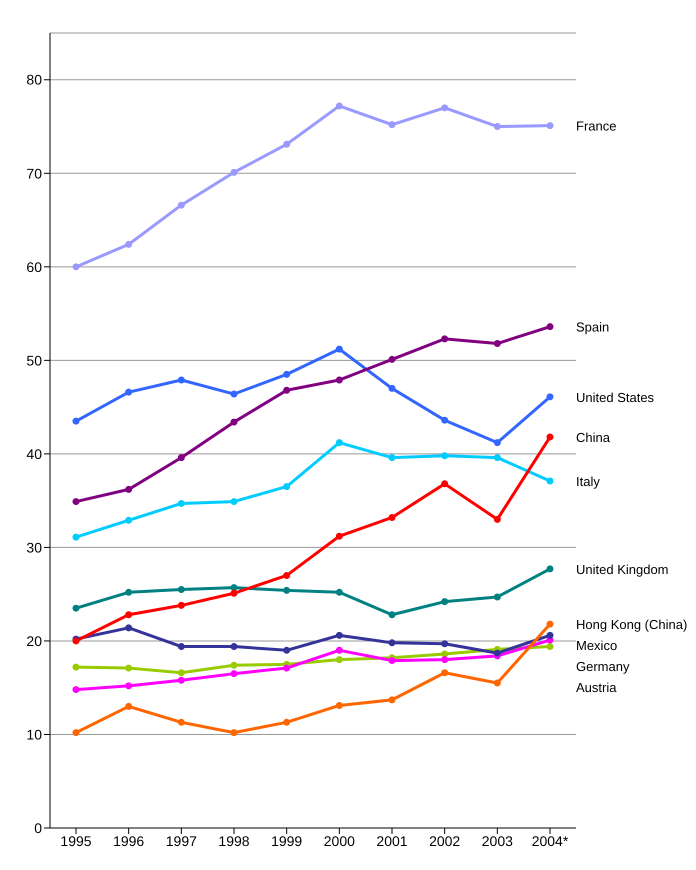 The height and width of the screenshot is (870, 696). What do you see at coordinates (593, 438) in the screenshot?
I see `series-label: China` at bounding box center [593, 438].